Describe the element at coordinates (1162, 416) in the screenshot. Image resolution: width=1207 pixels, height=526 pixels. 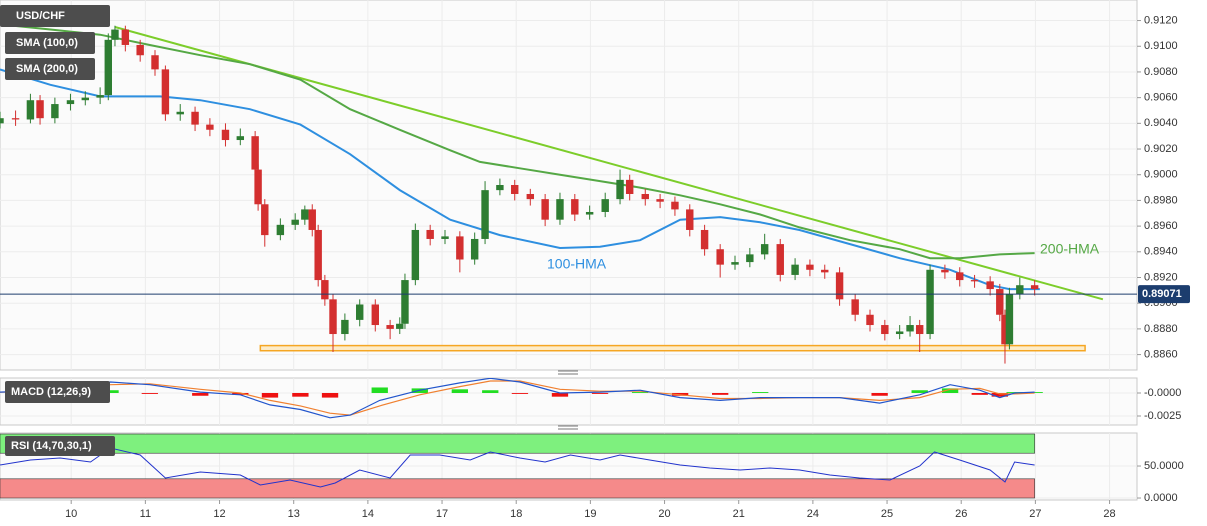
I see `y-tick-label: -0.0025` at that location.